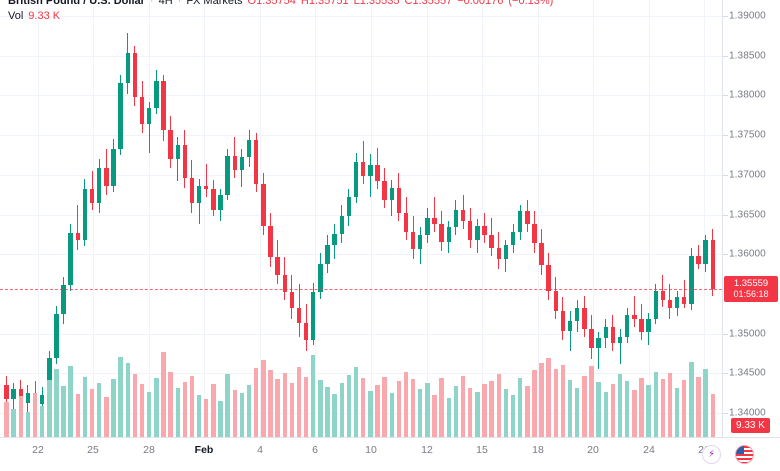 This screenshot has width=780, height=471. Describe the element at coordinates (280, 16) in the screenshot. I see `legend-volume-row: Vol 9.33 K` at that location.